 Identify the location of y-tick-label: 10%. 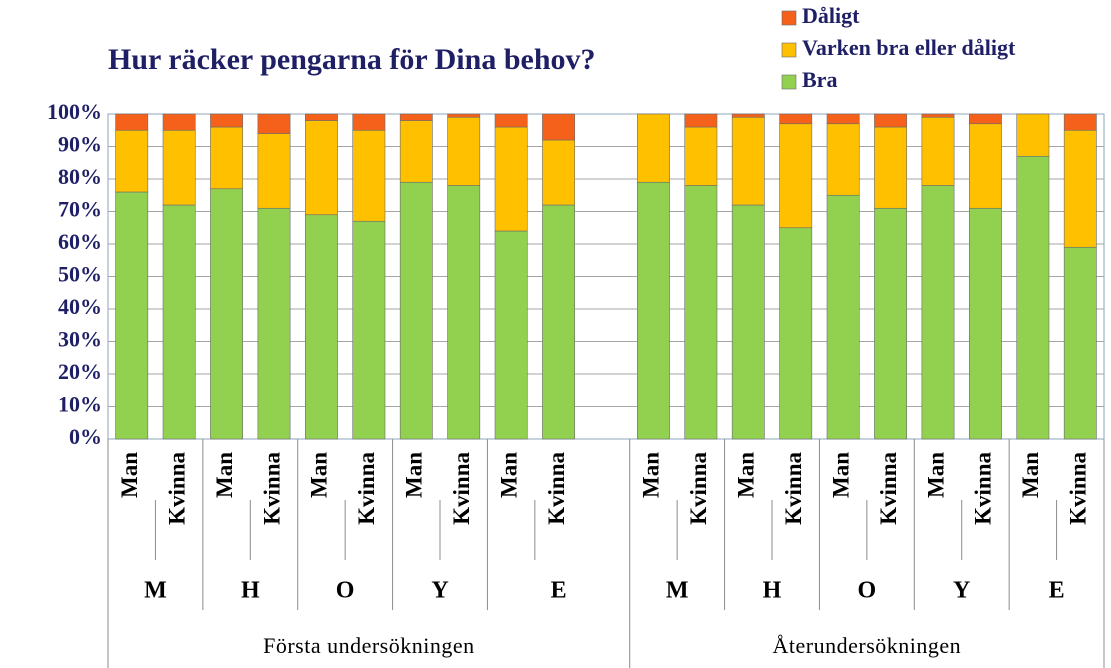
(80, 404).